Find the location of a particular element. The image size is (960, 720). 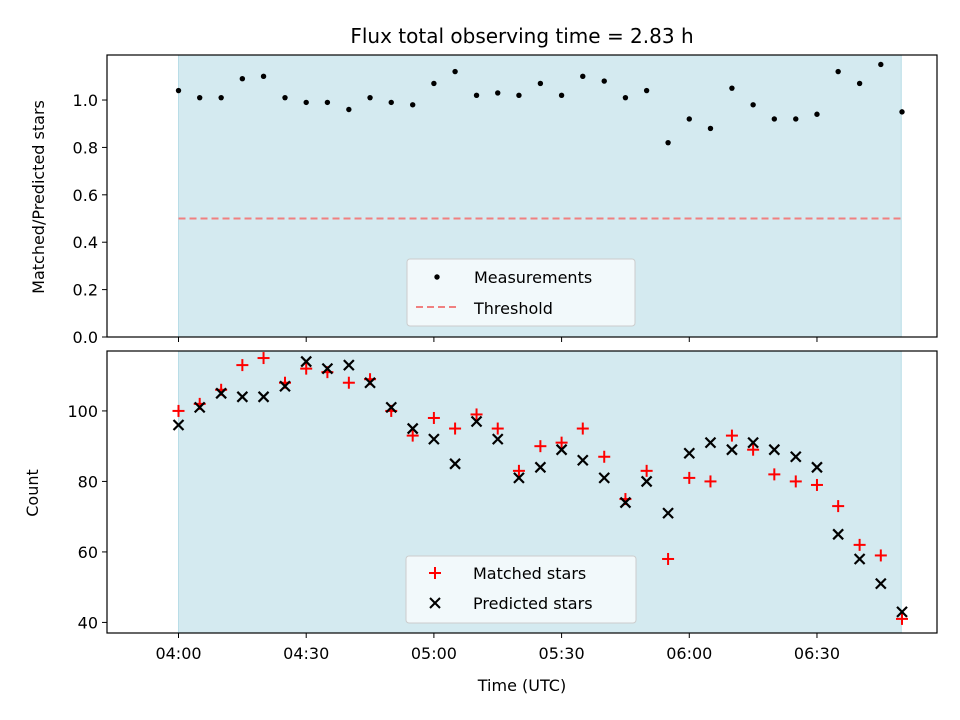

xtick-label: 06:30 is located at coordinates (817, 653).